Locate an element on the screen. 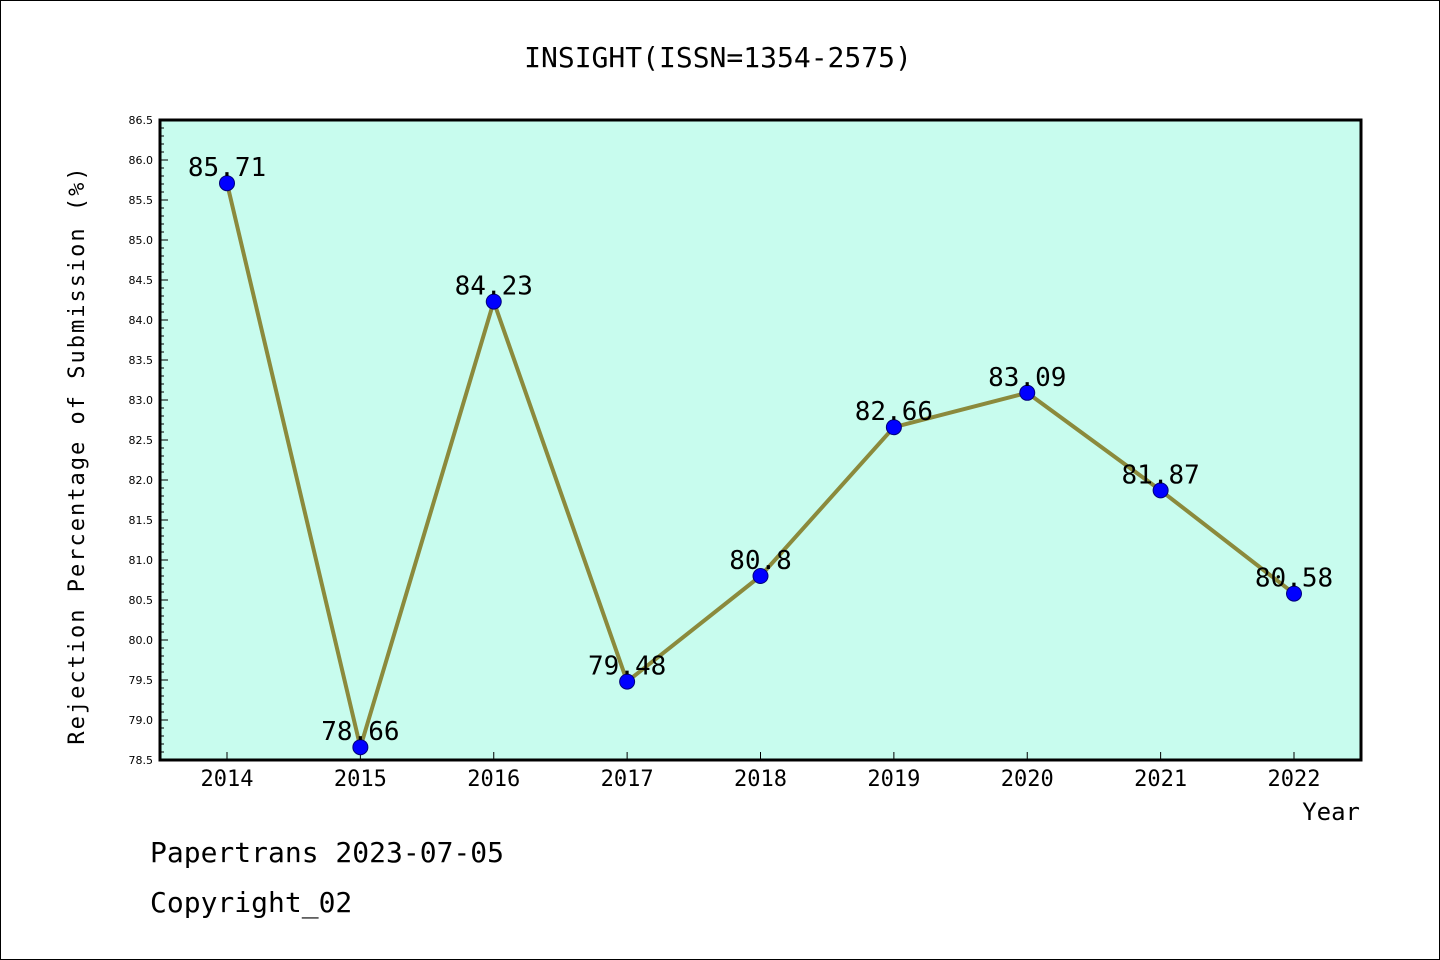  data-label: 84.23 is located at coordinates (494, 287).